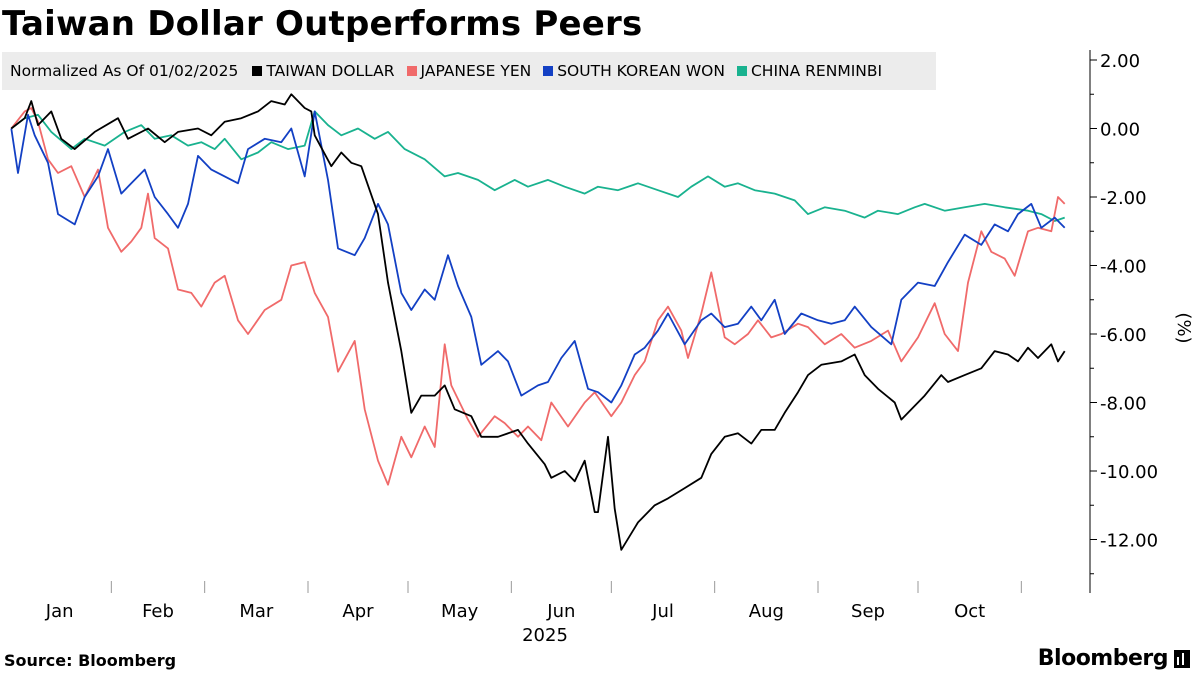 The image size is (1200, 675). I want to click on series-line-china-renminbi, so click(537, 166).